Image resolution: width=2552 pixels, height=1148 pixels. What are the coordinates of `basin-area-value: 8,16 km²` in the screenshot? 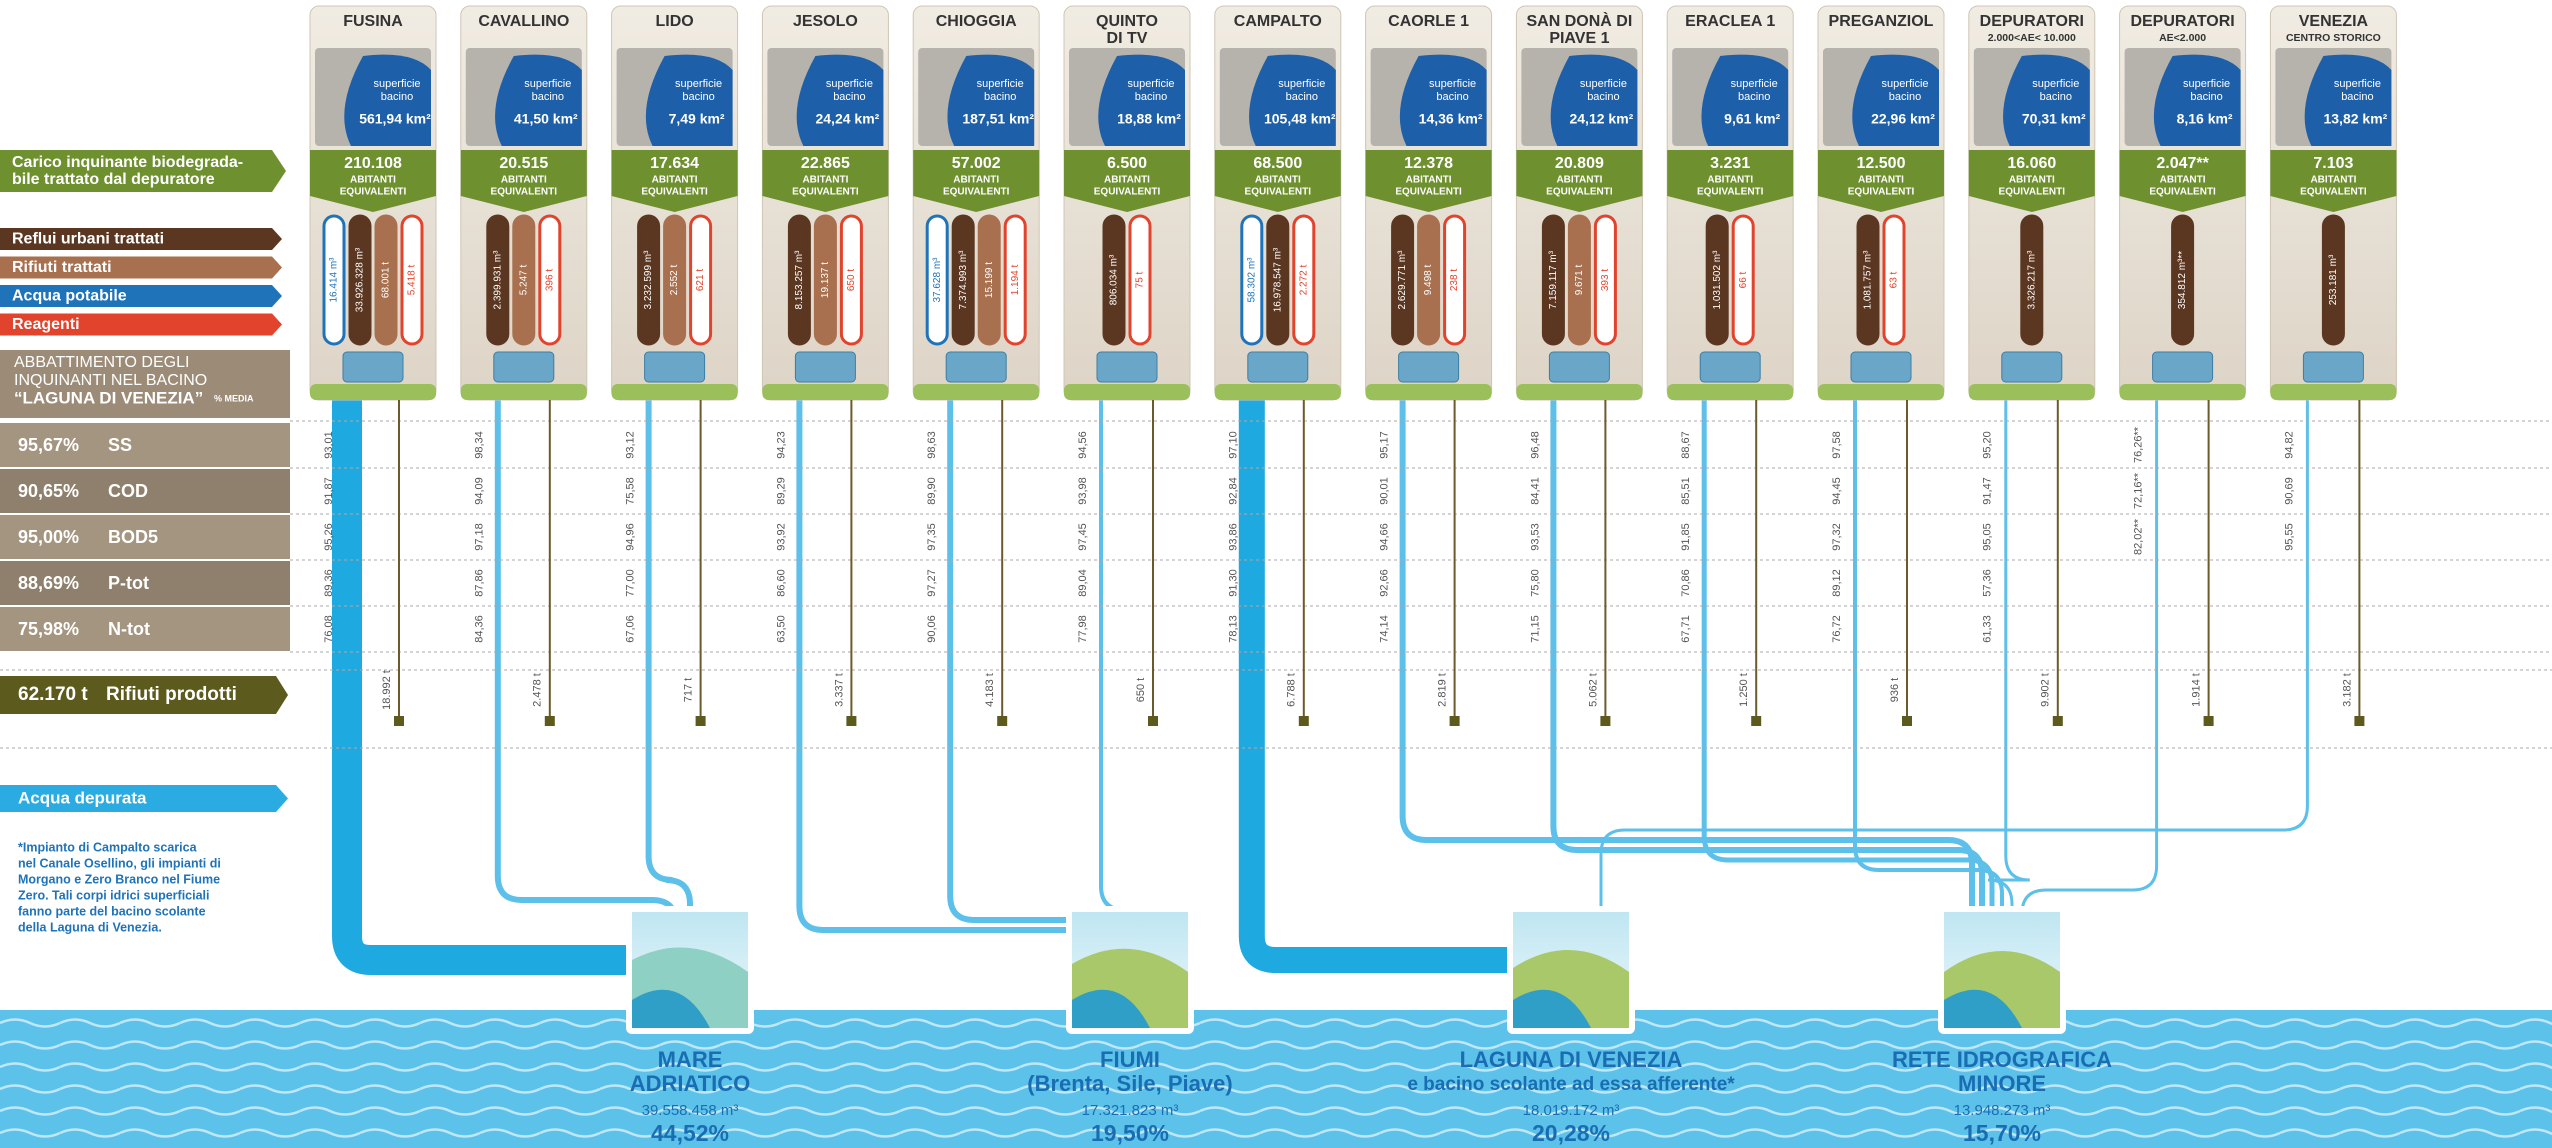 It's located at (2205, 119).